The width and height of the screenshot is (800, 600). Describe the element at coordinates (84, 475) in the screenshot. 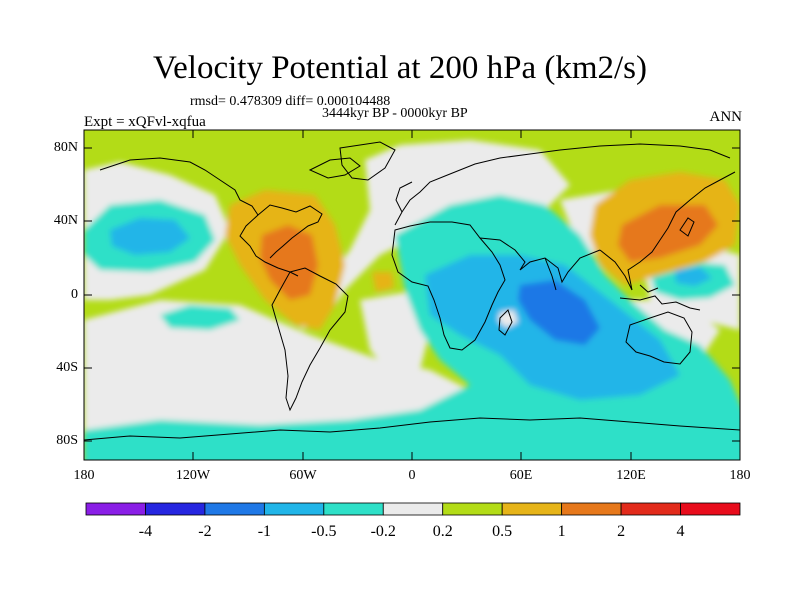

I see `lon-label-180w: 180` at that location.